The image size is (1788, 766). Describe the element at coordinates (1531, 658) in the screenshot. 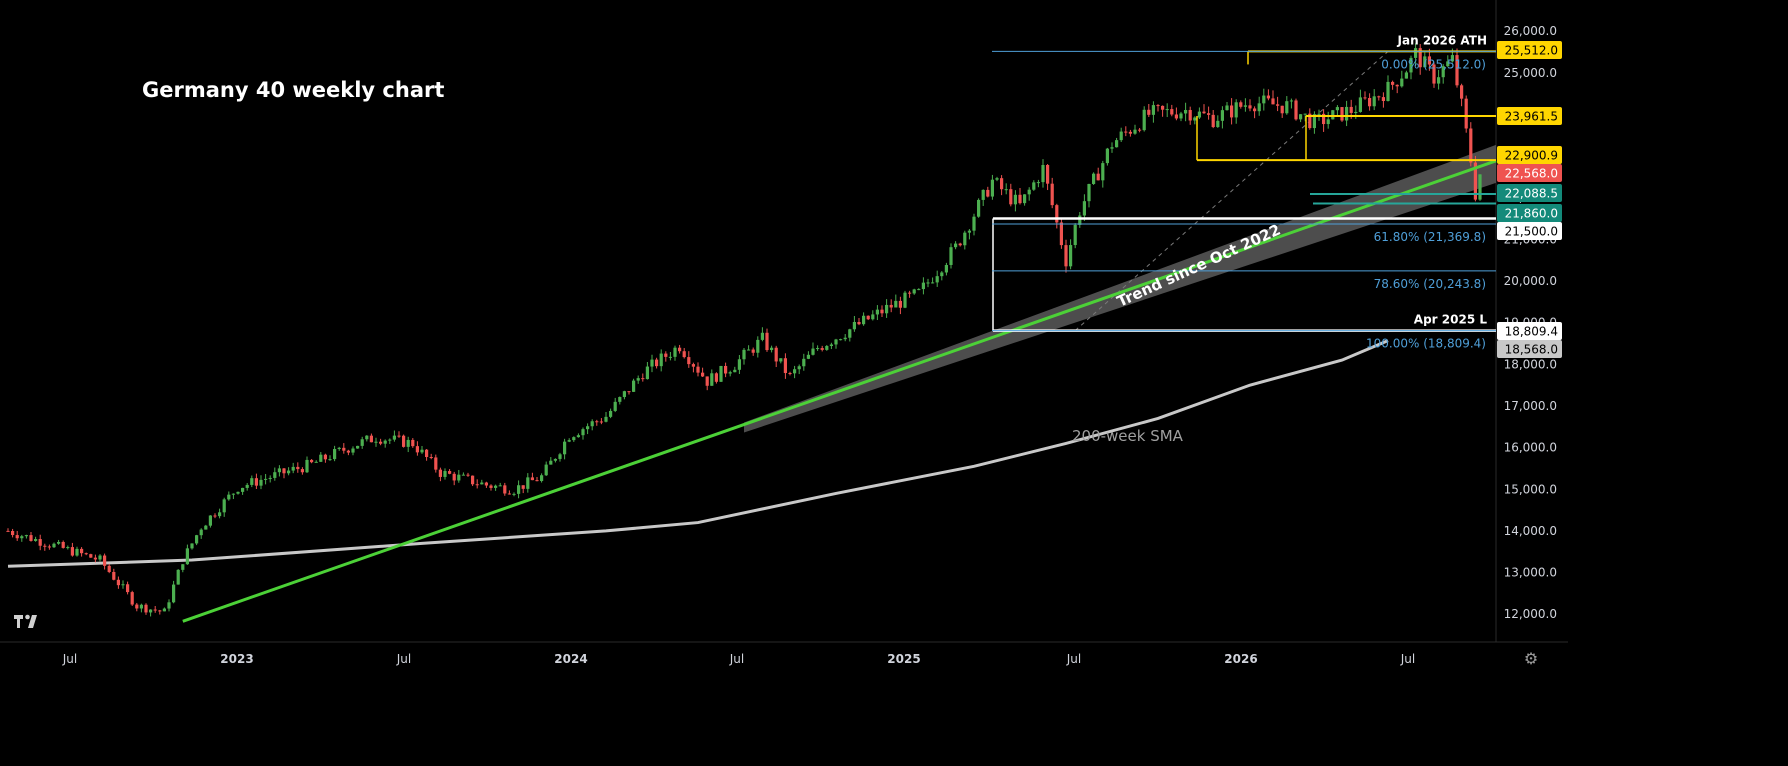

I see `settings-gear-icon: ⚙` at that location.